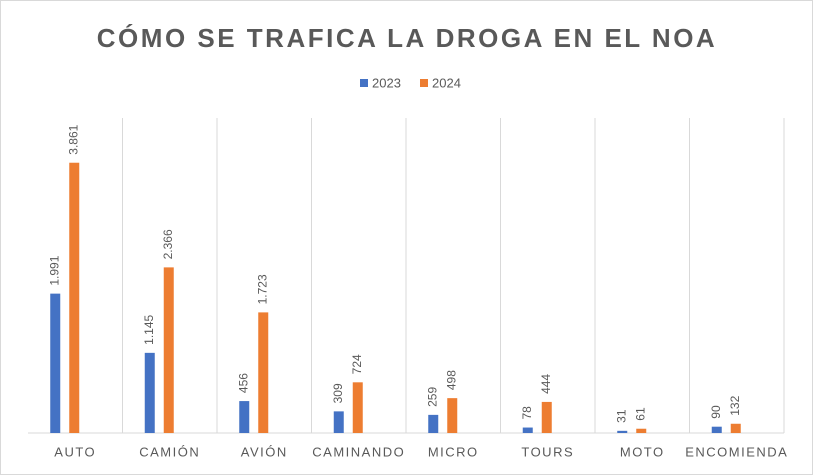 The height and width of the screenshot is (476, 814). Describe the element at coordinates (262, 289) in the screenshot. I see `value-label: 1.723` at that location.